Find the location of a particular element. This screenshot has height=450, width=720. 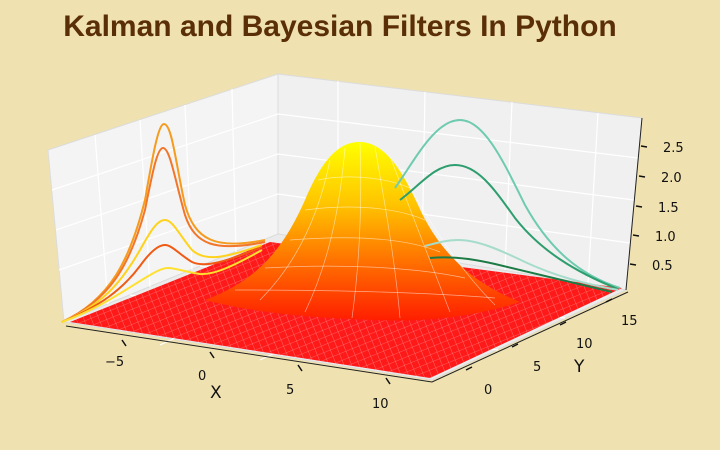

z-axis-line is located at coordinates (634, 204).